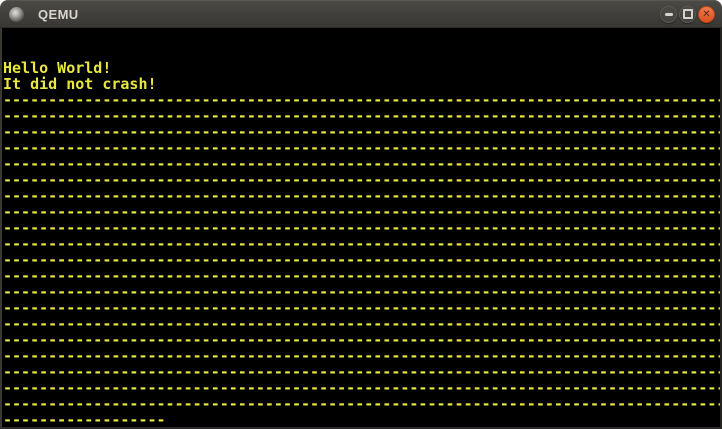  What do you see at coordinates (57, 68) in the screenshot?
I see `console-line-2: Hello World!` at bounding box center [57, 68].